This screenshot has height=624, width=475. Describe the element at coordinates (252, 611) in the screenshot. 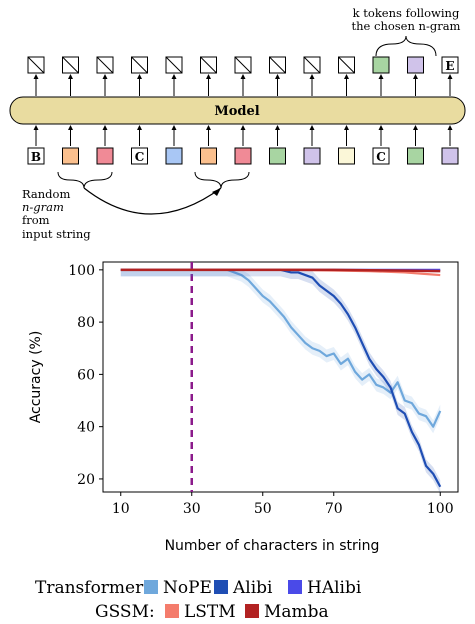

I see `legend-swatch-mamba` at that location.